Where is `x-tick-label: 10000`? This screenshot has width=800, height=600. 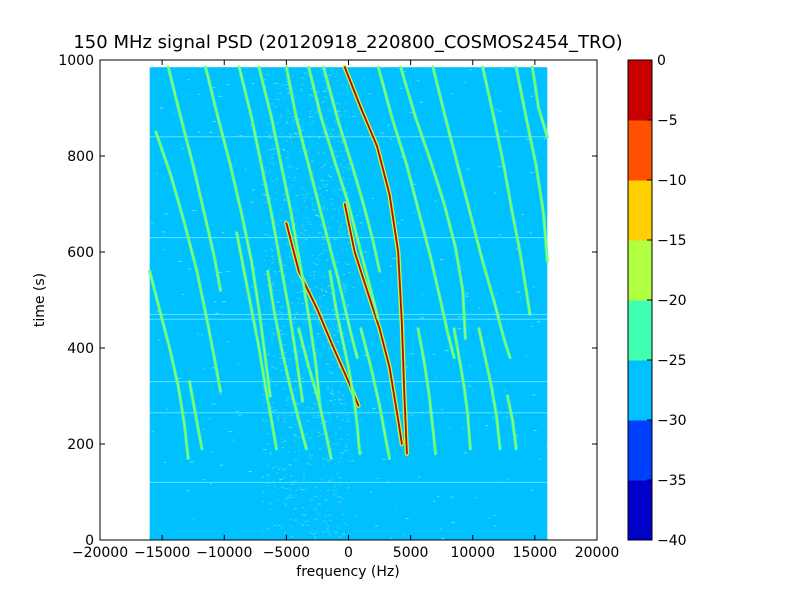 x-tick-label: 10000 is located at coordinates (472, 553).